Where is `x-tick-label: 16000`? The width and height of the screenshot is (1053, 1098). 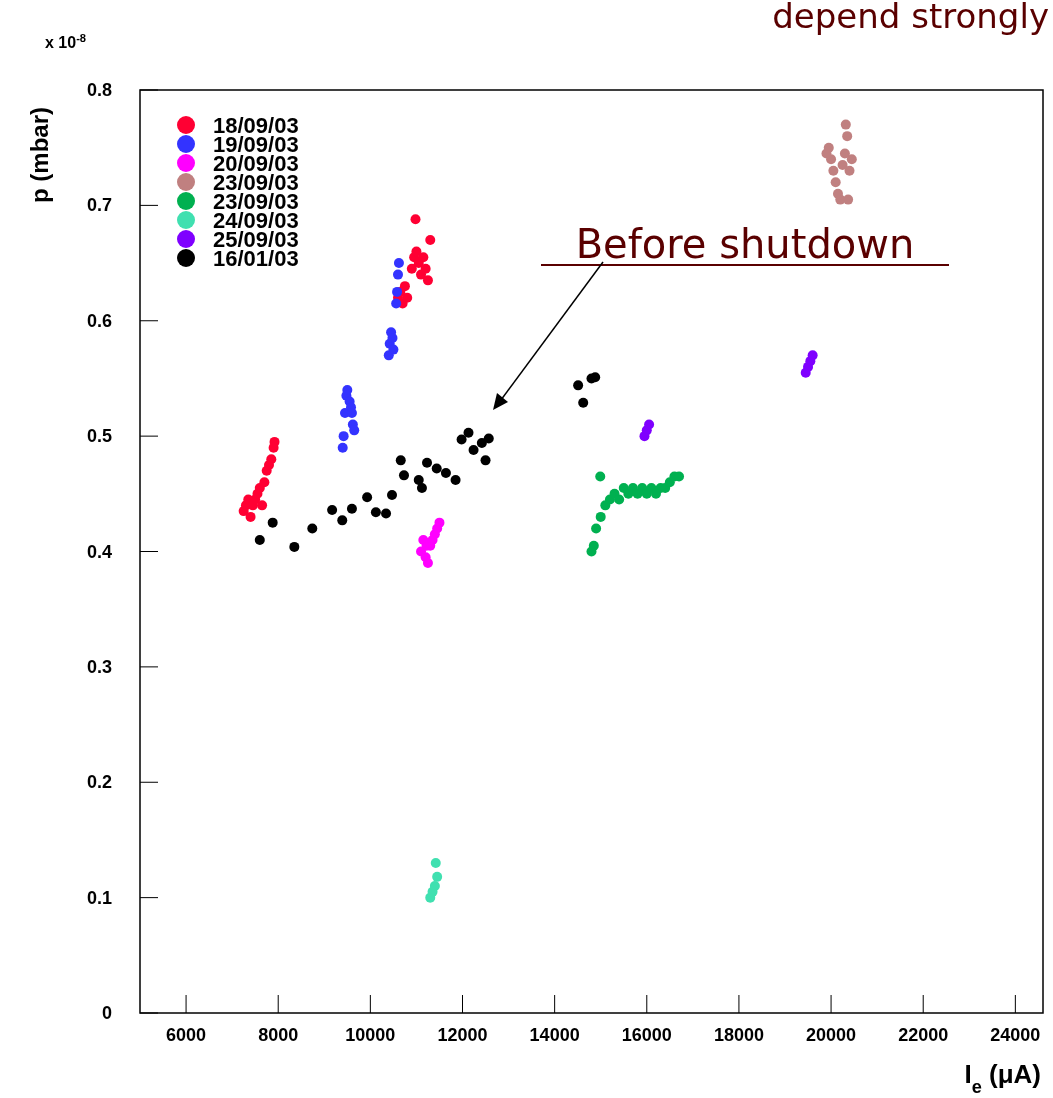 x-tick-label: 16000 is located at coordinates (646, 1035).